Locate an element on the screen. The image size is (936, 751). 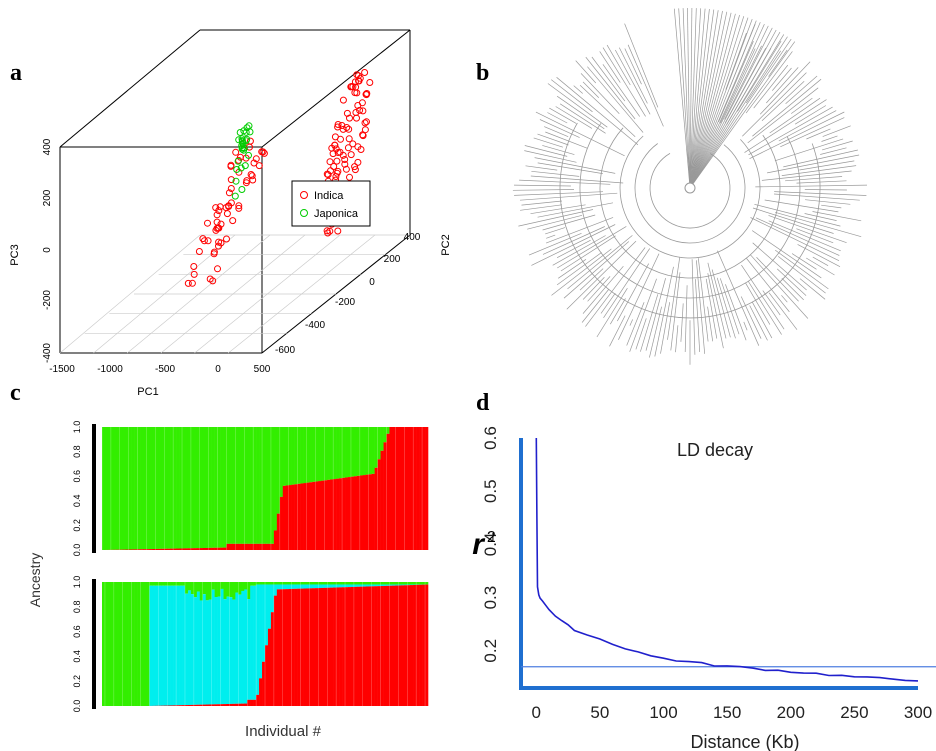
pca-x-tick: 0 is located at coordinates (218, 369).